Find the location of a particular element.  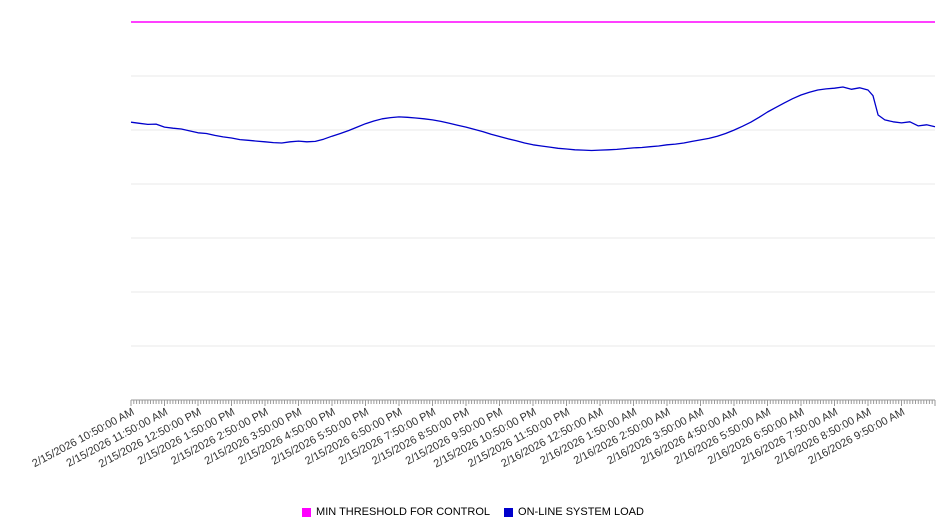

legend-item-threshold: MIN THRESHOLD FOR CONTROL is located at coordinates (396, 512).